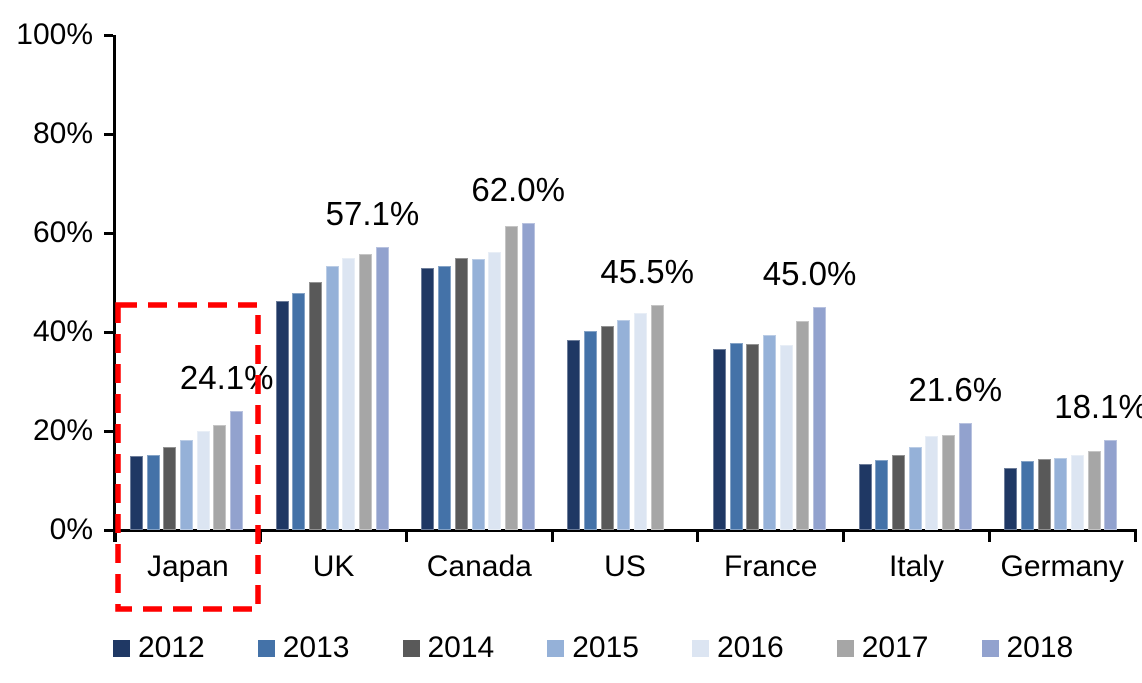 The height and width of the screenshot is (683, 1142). Describe the element at coordinates (916, 566) in the screenshot. I see `category-label-italy: Italy` at that location.